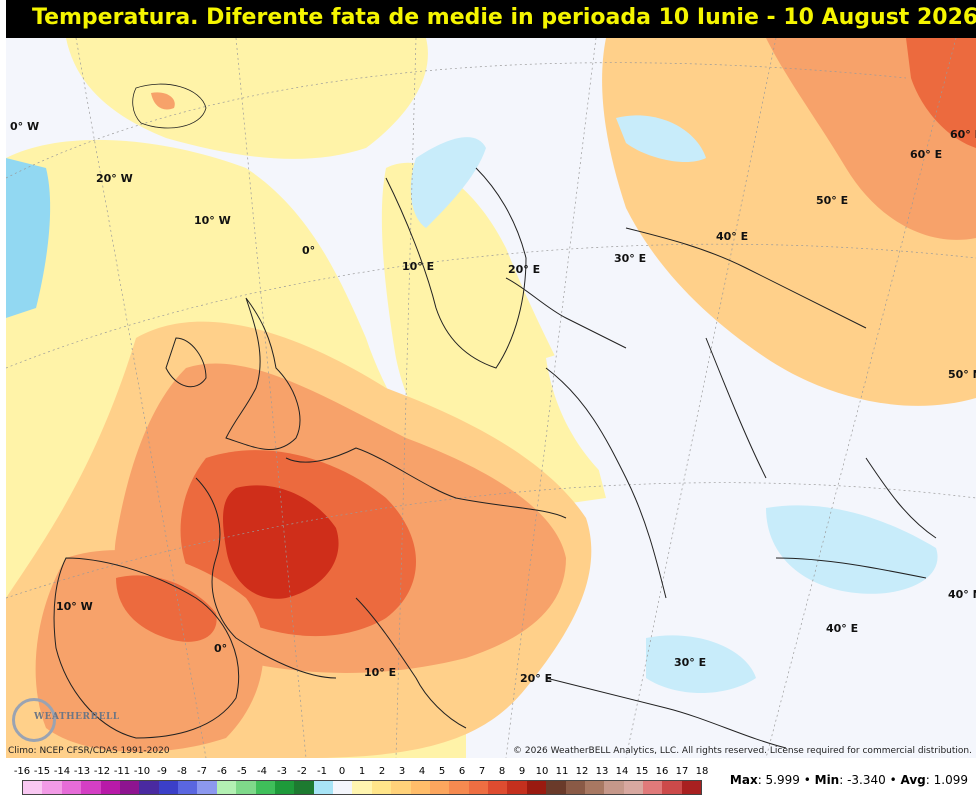 This screenshot has height=808, width=976. I want to click on hottest-region-france, so click(281, 542).